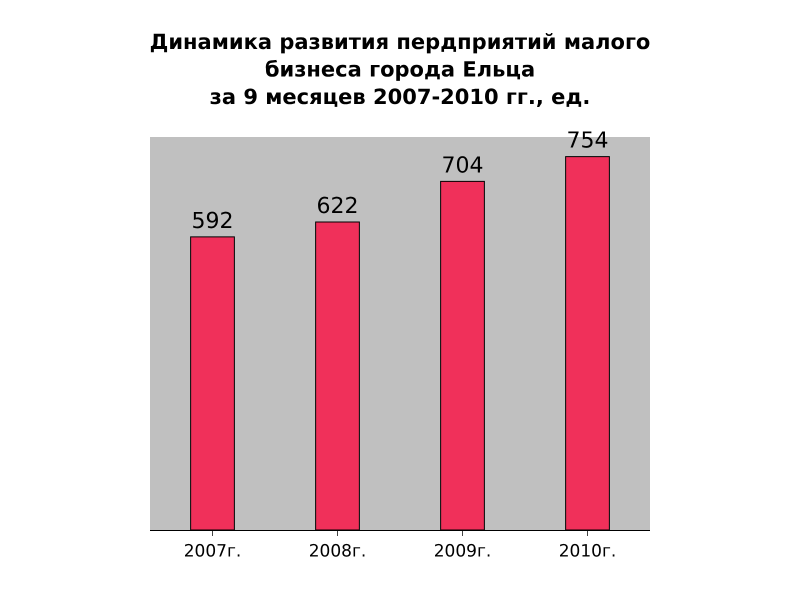  Describe the element at coordinates (463, 551) in the screenshot. I see `x-tick-label: 2009г.` at that location.